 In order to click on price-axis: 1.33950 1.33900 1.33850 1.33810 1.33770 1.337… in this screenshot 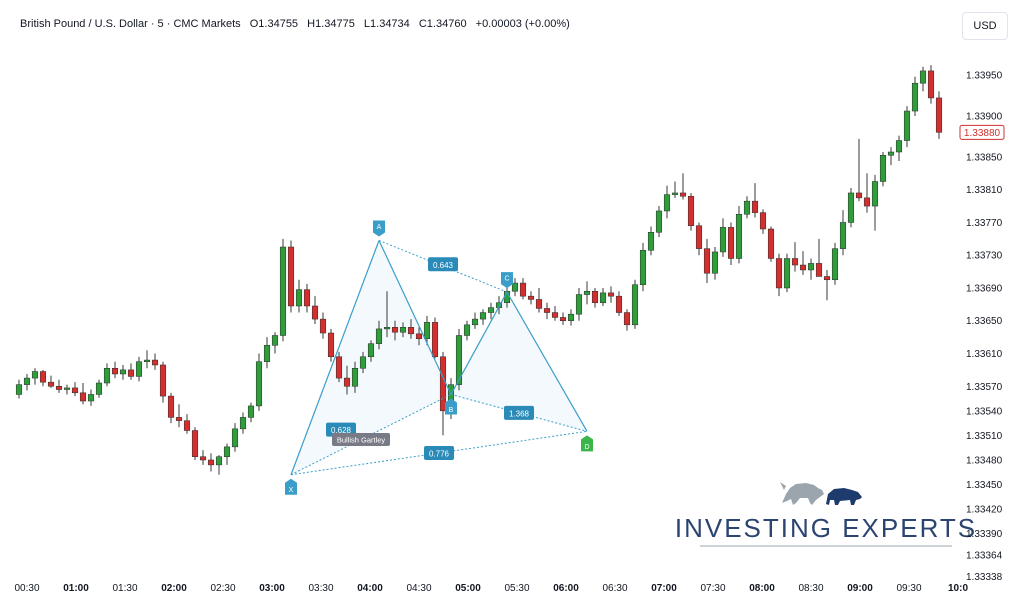, I will do `click(982, 327)`.